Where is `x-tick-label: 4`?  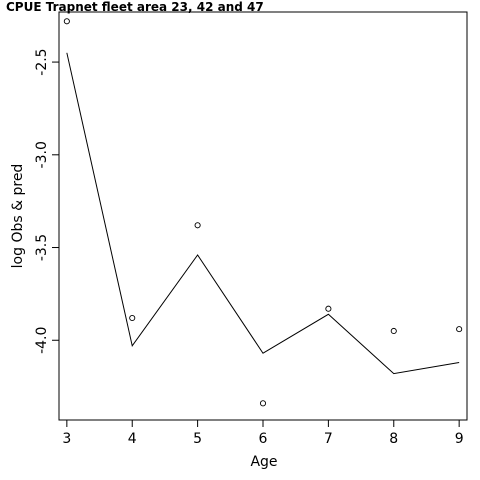
x-tick-label: 4 is located at coordinates (132, 439).